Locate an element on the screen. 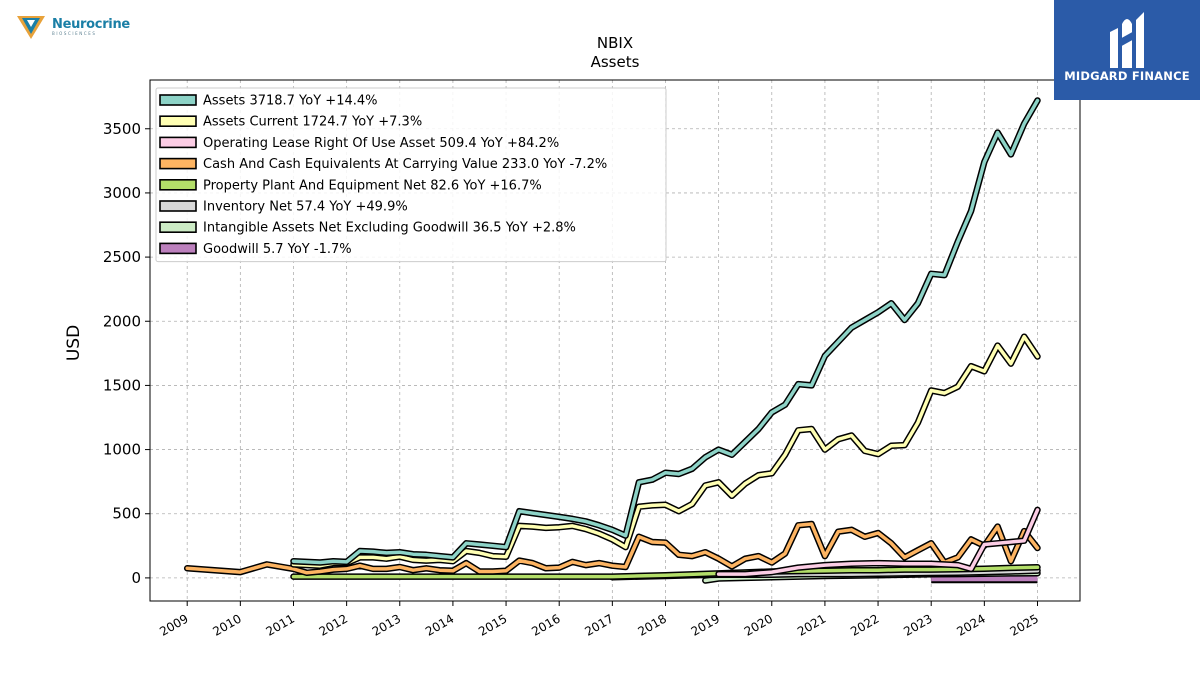 The height and width of the screenshot is (675, 1200). x-tick-label: 2015 is located at coordinates (492, 624).